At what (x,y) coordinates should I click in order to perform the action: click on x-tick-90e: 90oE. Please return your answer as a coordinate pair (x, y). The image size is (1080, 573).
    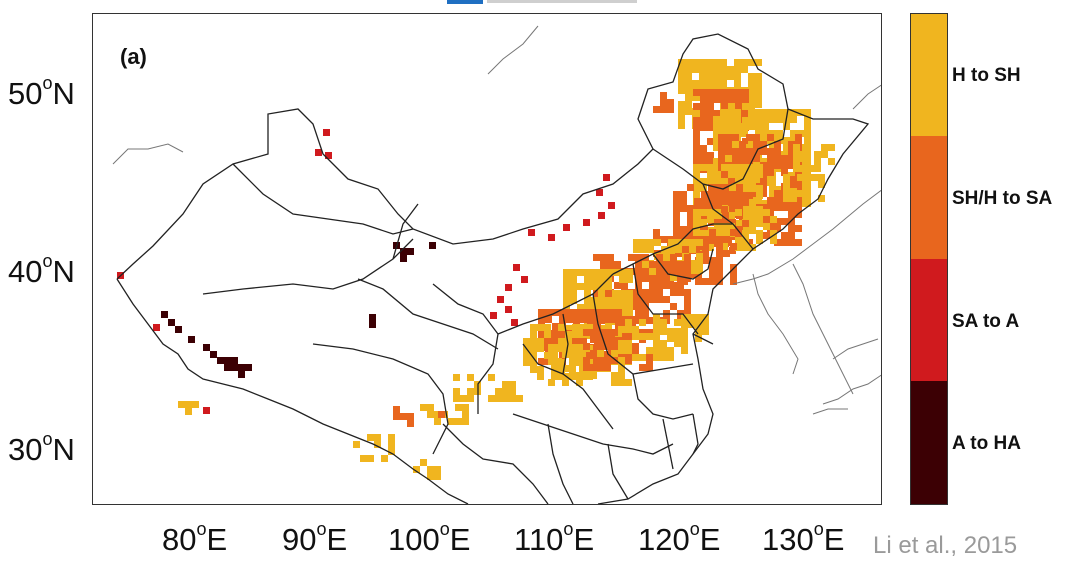
    Looking at the image, I should click on (315, 537).